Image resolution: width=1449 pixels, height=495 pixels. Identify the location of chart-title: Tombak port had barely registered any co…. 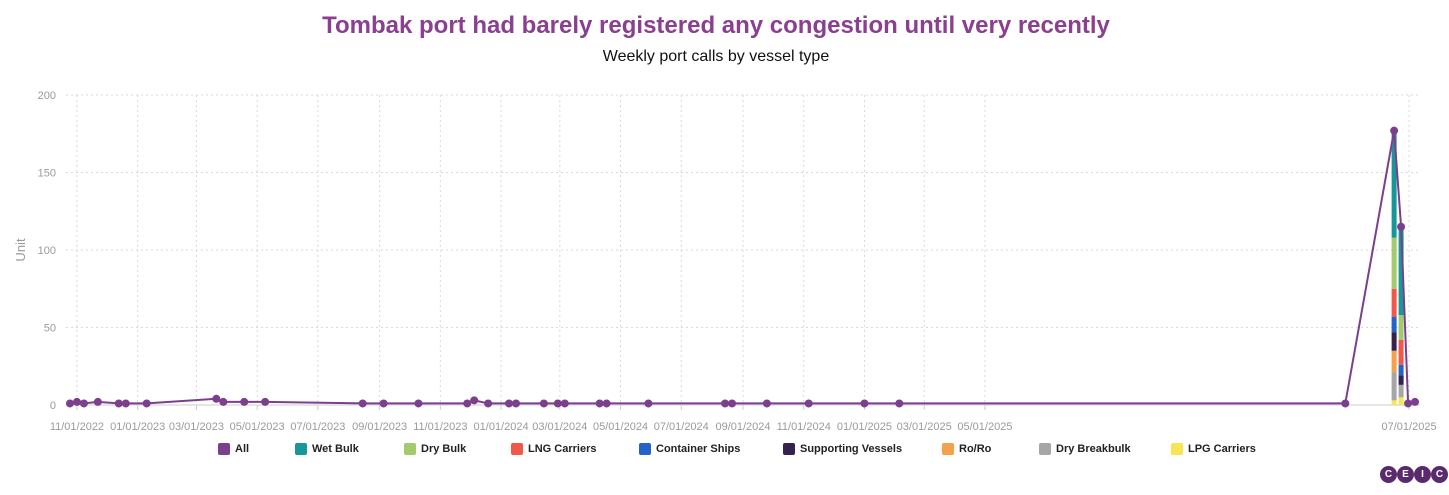
(716, 25).